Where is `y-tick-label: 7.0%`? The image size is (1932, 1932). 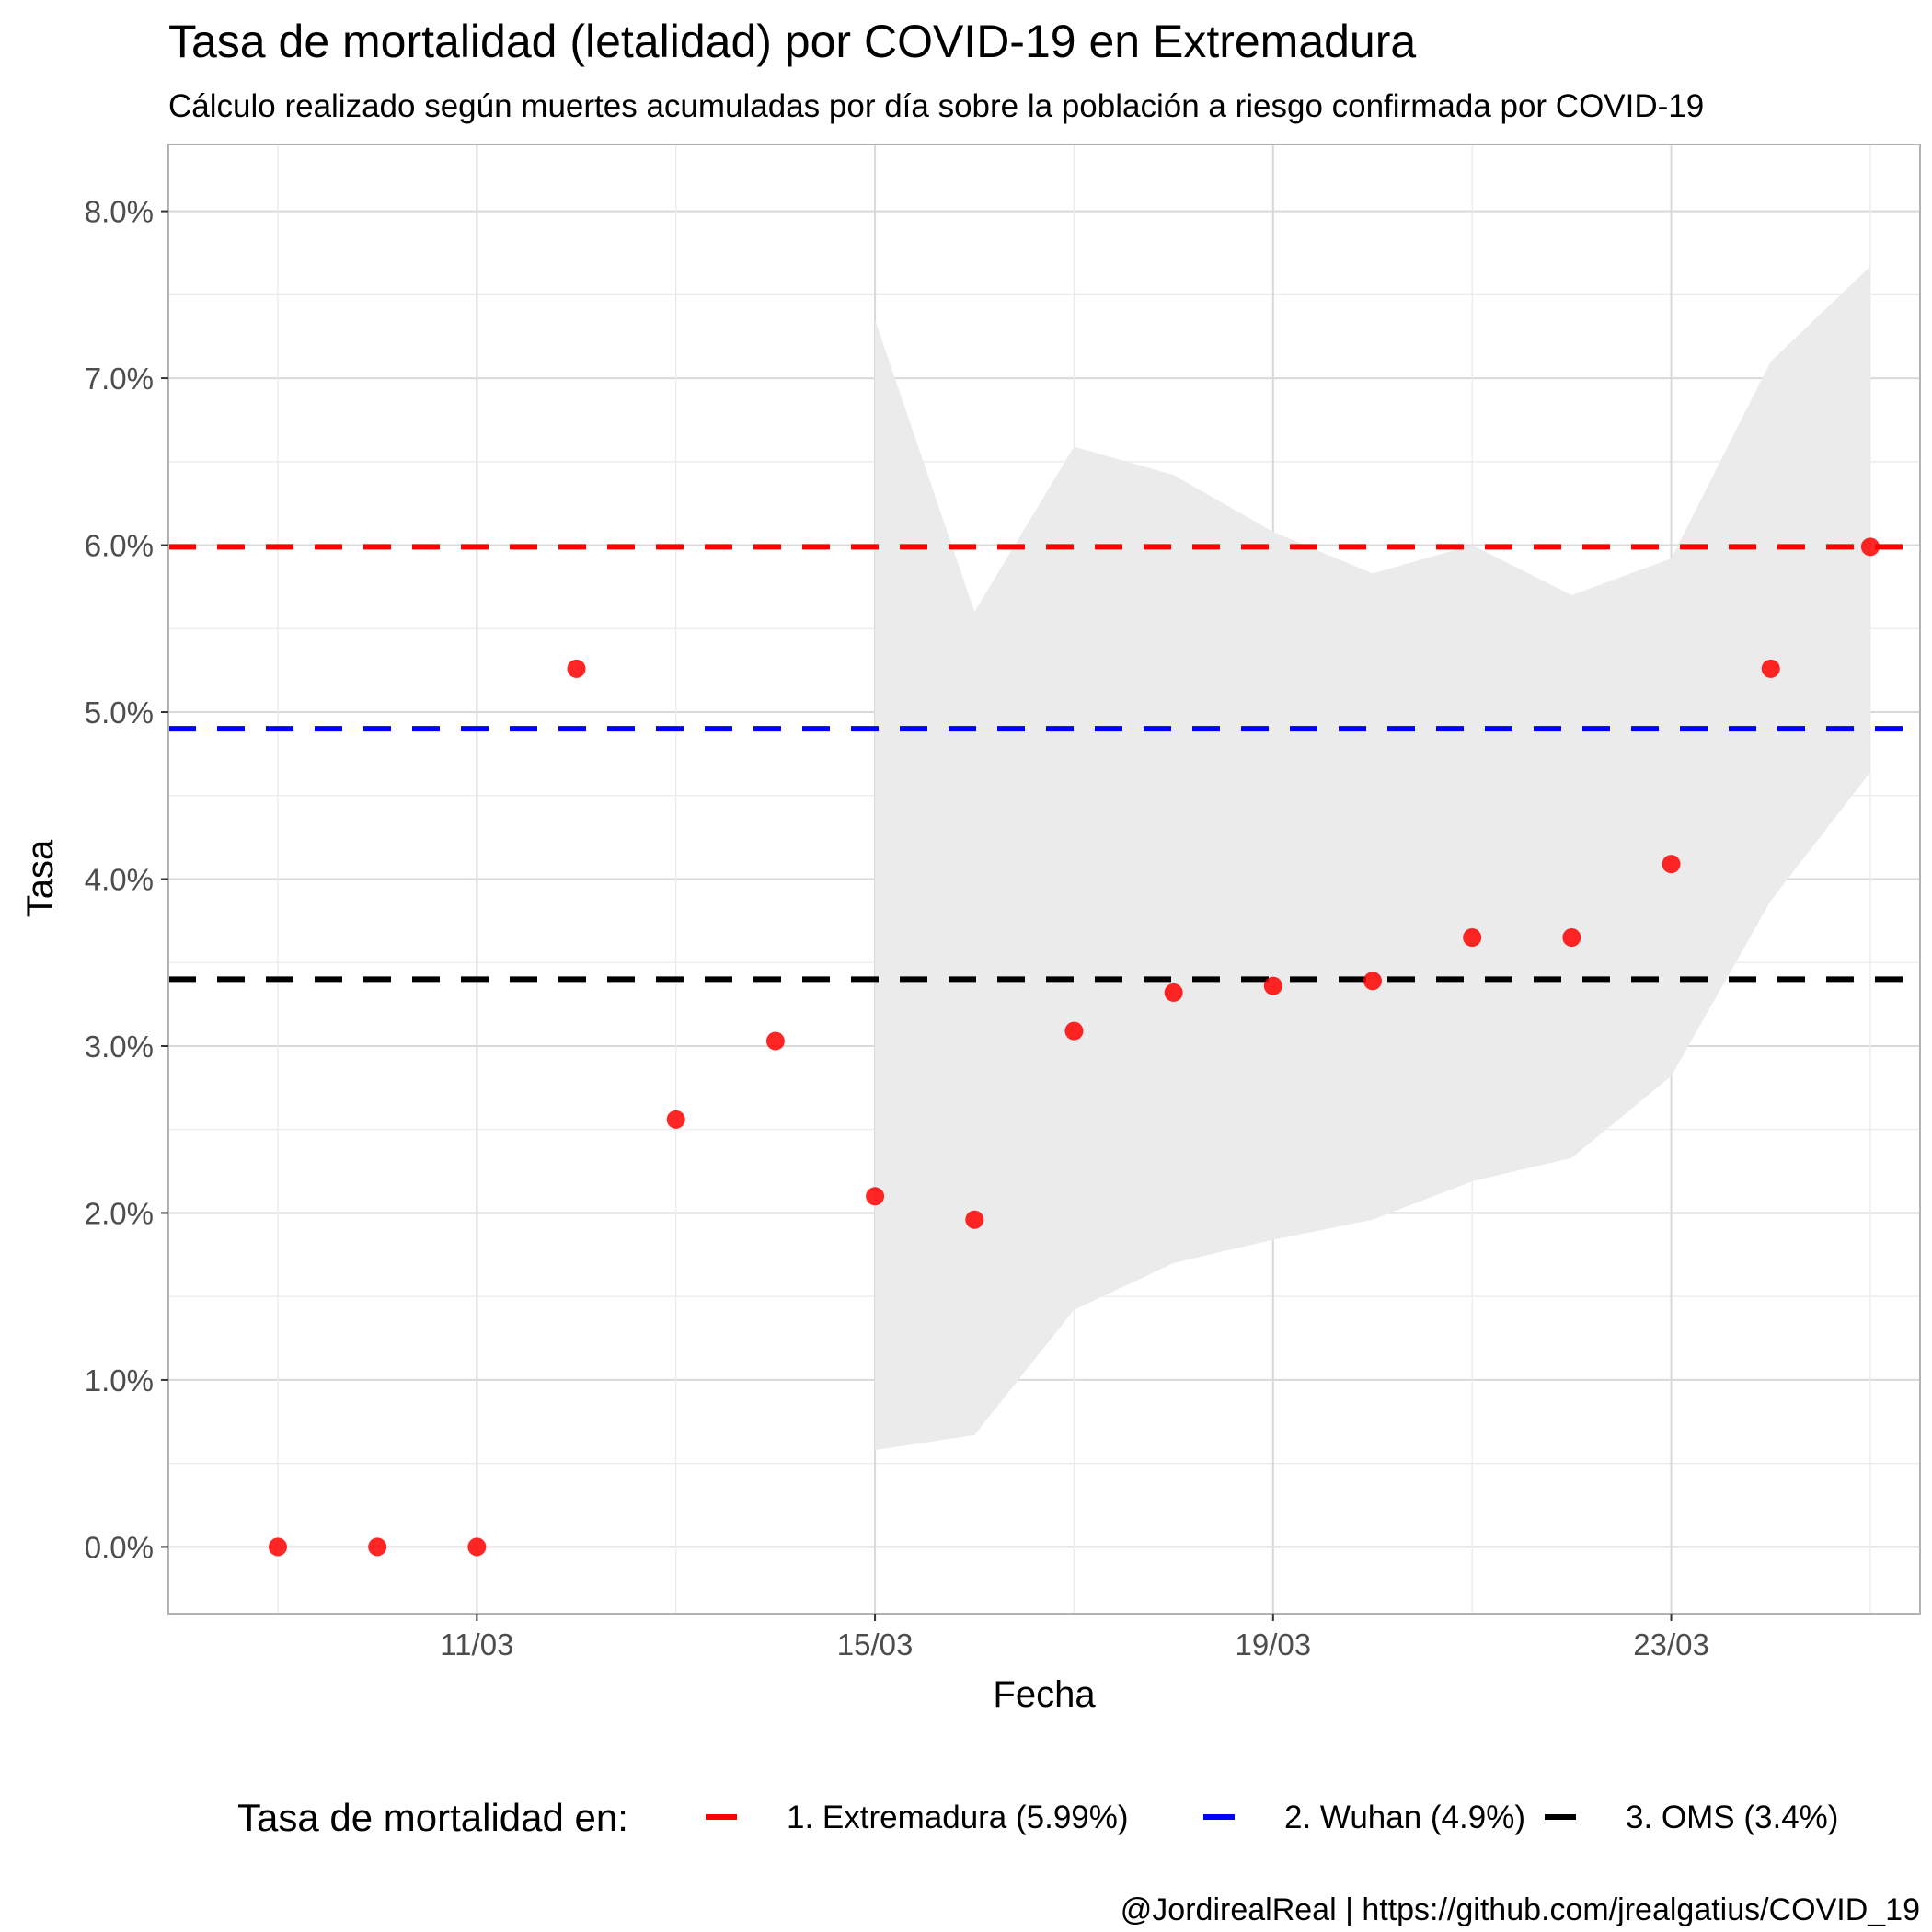
y-tick-label: 7.0% is located at coordinates (120, 379).